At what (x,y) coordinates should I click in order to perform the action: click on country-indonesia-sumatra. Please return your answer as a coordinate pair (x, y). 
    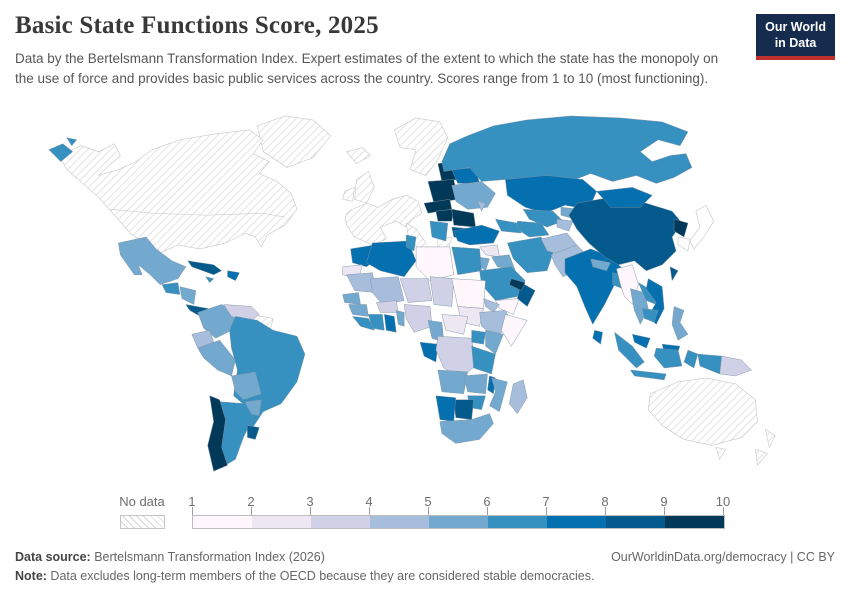
    Looking at the image, I should click on (629, 350).